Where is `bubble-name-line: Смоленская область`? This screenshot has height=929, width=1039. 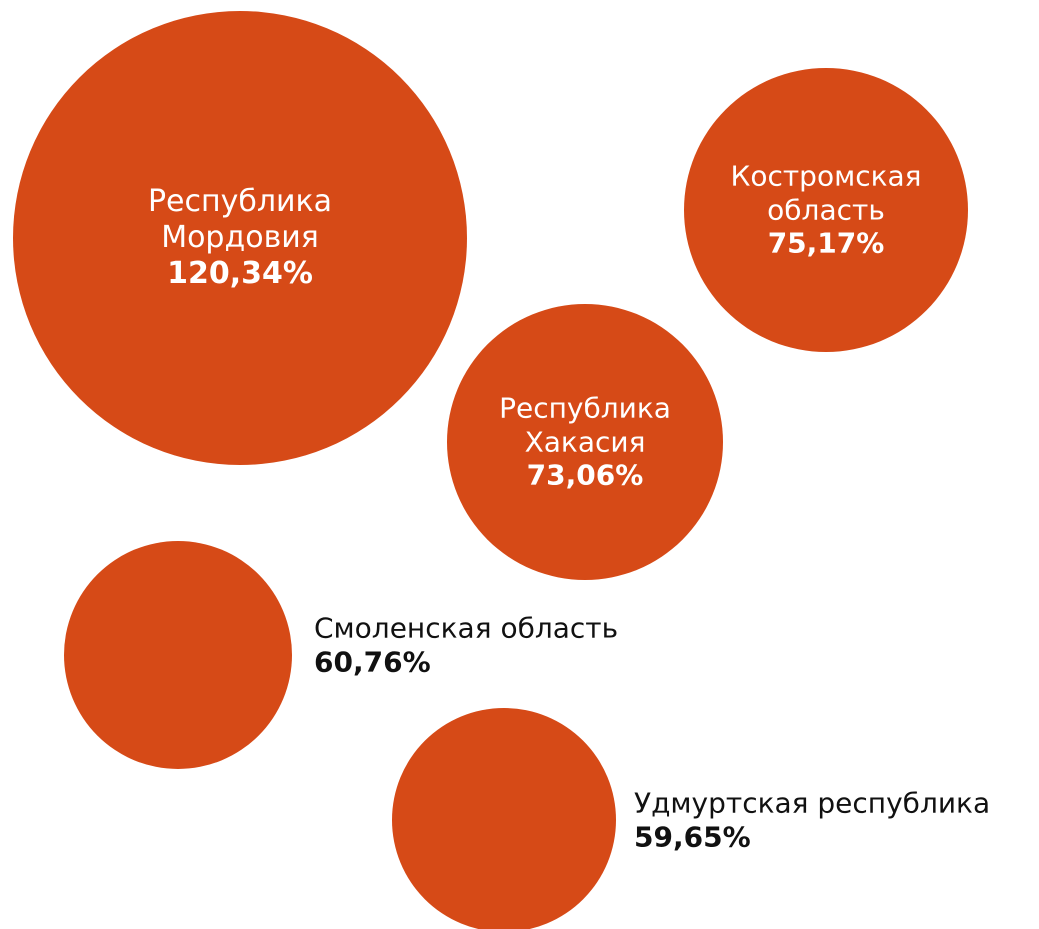 bubble-name-line: Смоленская область is located at coordinates (466, 628).